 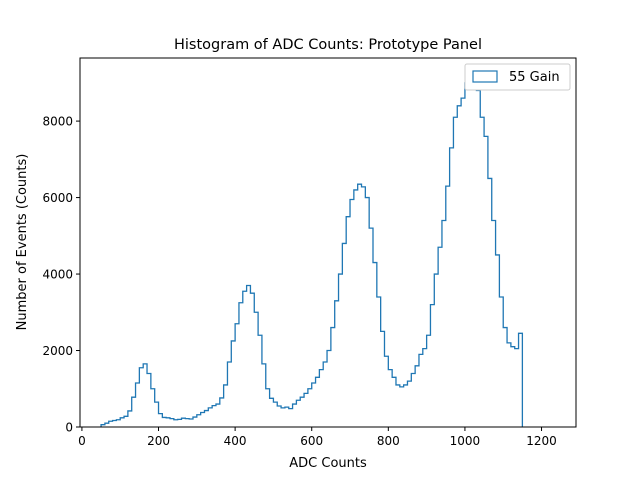 What do you see at coordinates (328, 463) in the screenshot?
I see `x-axis-label: ADC Counts` at bounding box center [328, 463].